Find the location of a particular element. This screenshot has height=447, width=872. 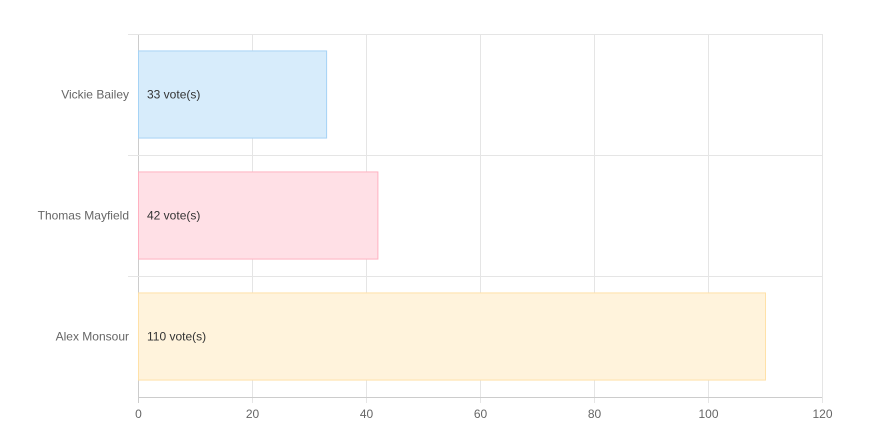

x-tick-label: 100 is located at coordinates (708, 414).